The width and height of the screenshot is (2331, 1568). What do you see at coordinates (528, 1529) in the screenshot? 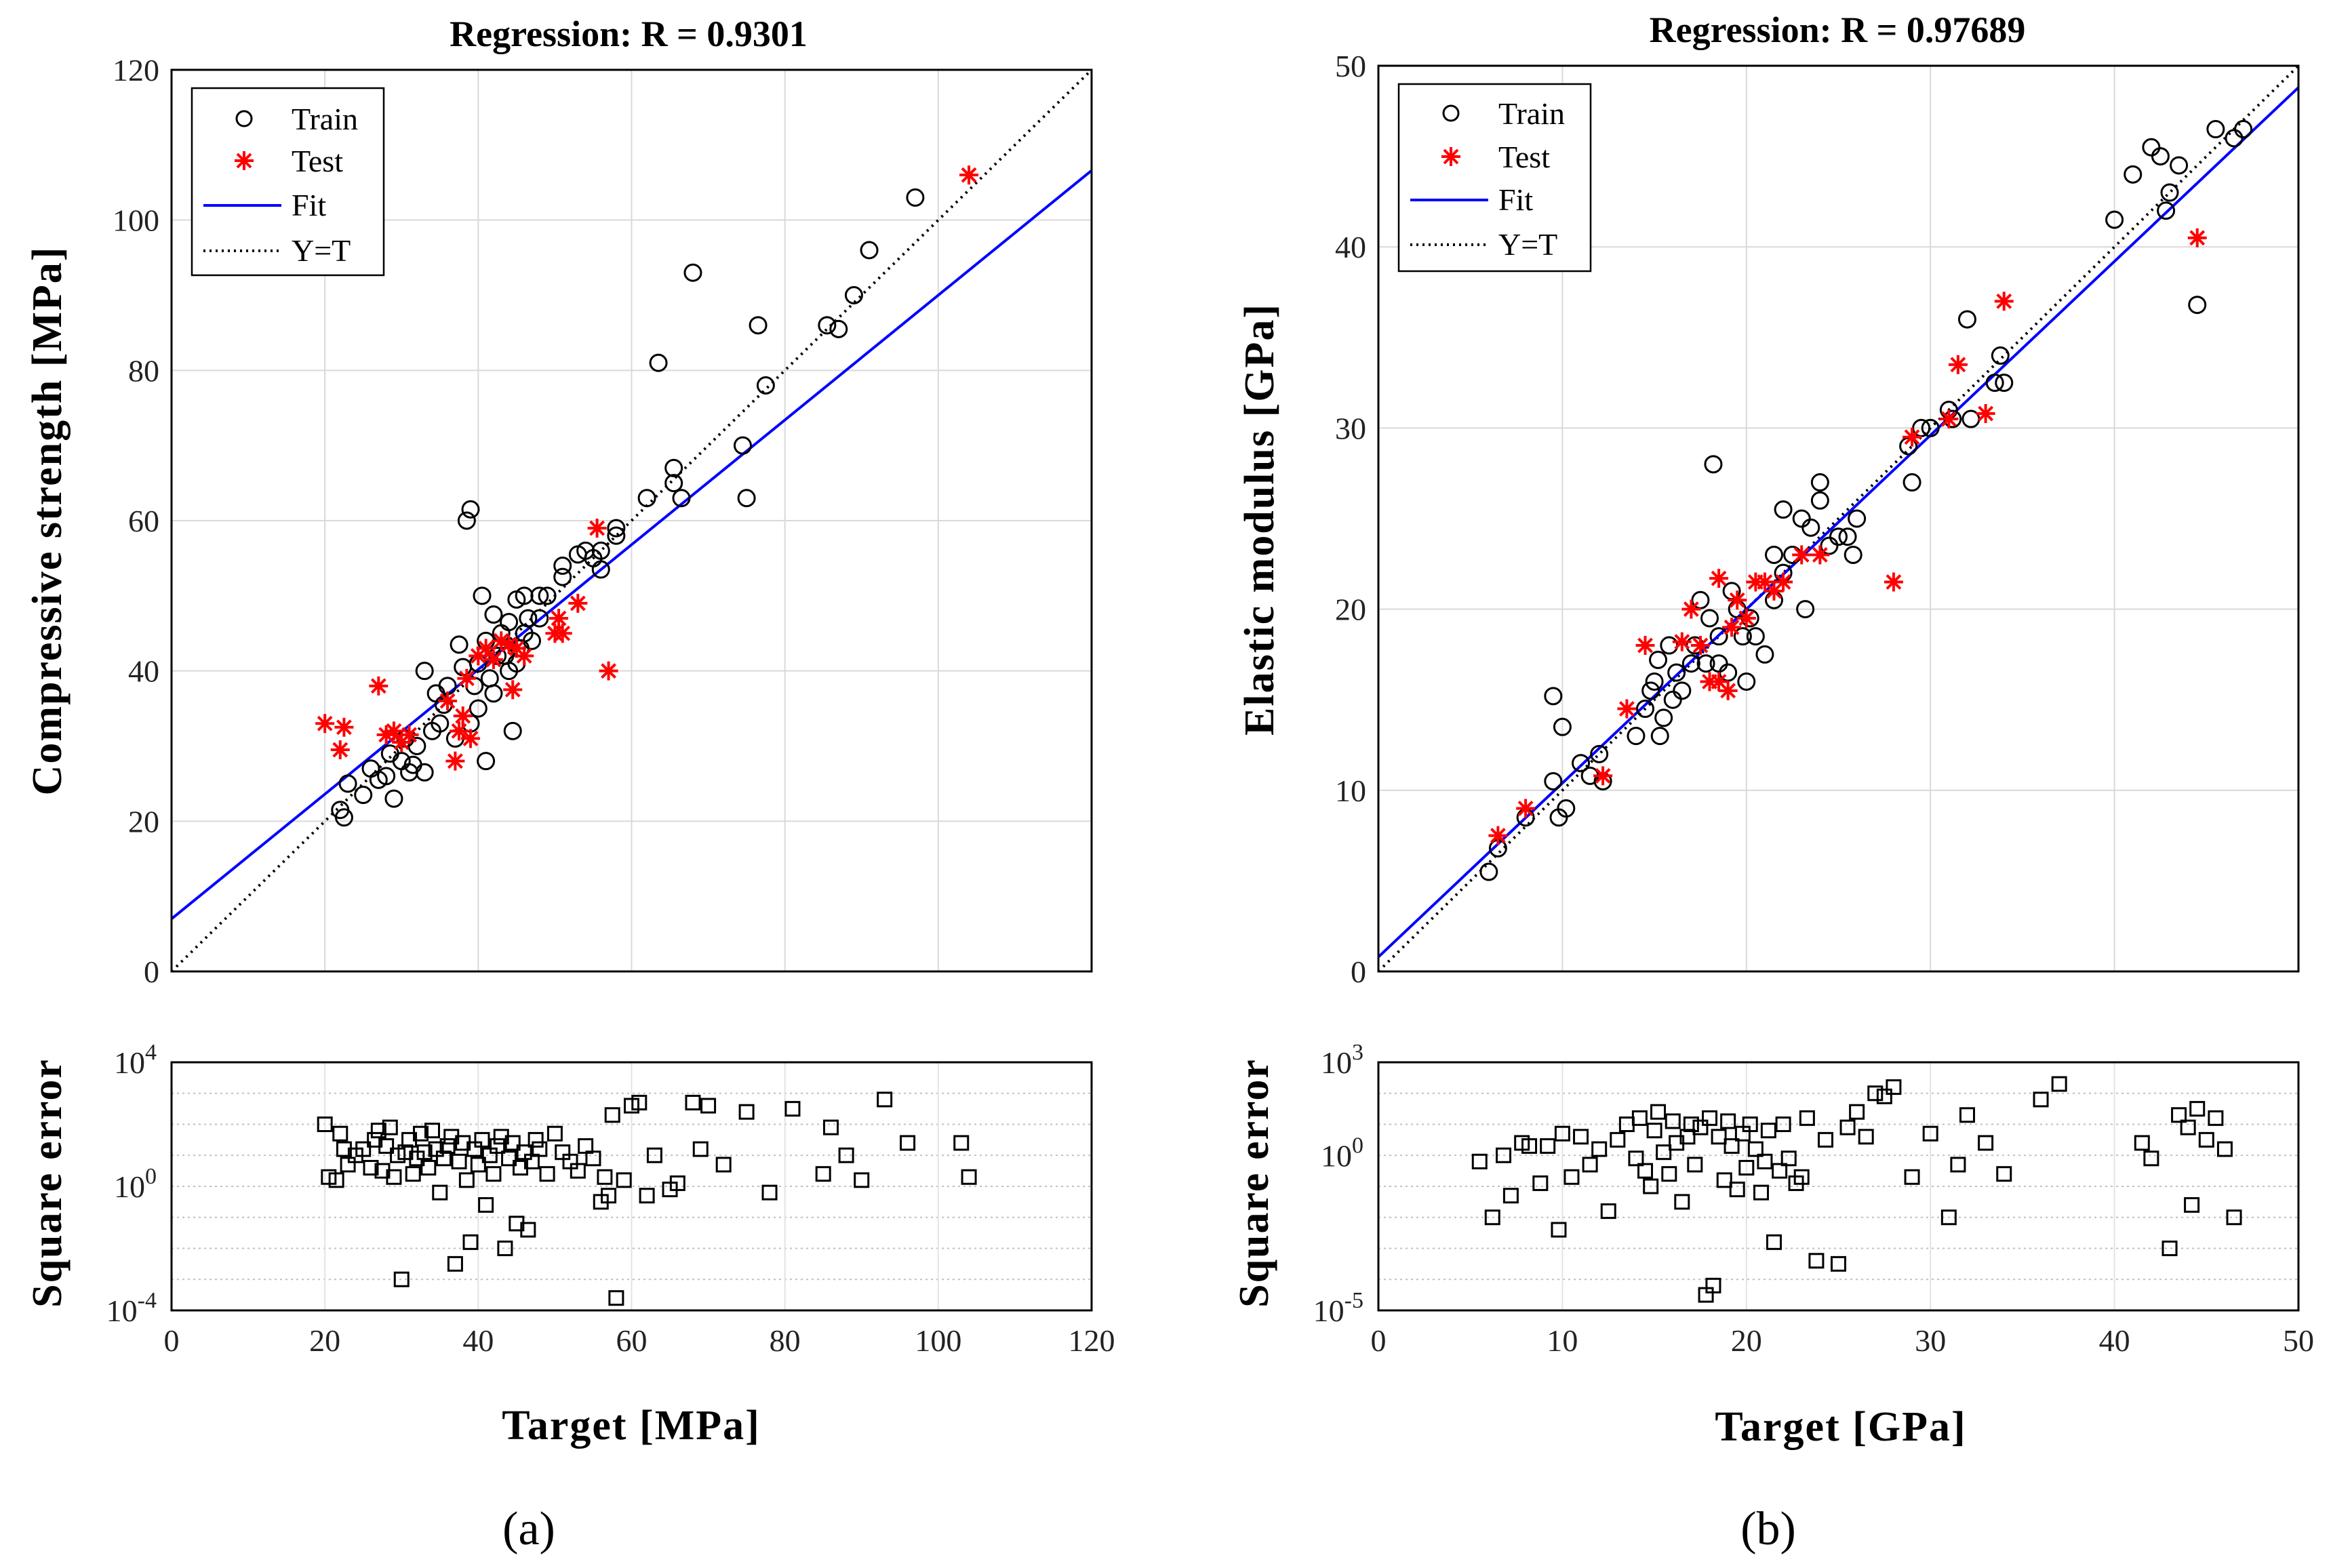
I see `panel-label-a: (a)` at bounding box center [528, 1529].